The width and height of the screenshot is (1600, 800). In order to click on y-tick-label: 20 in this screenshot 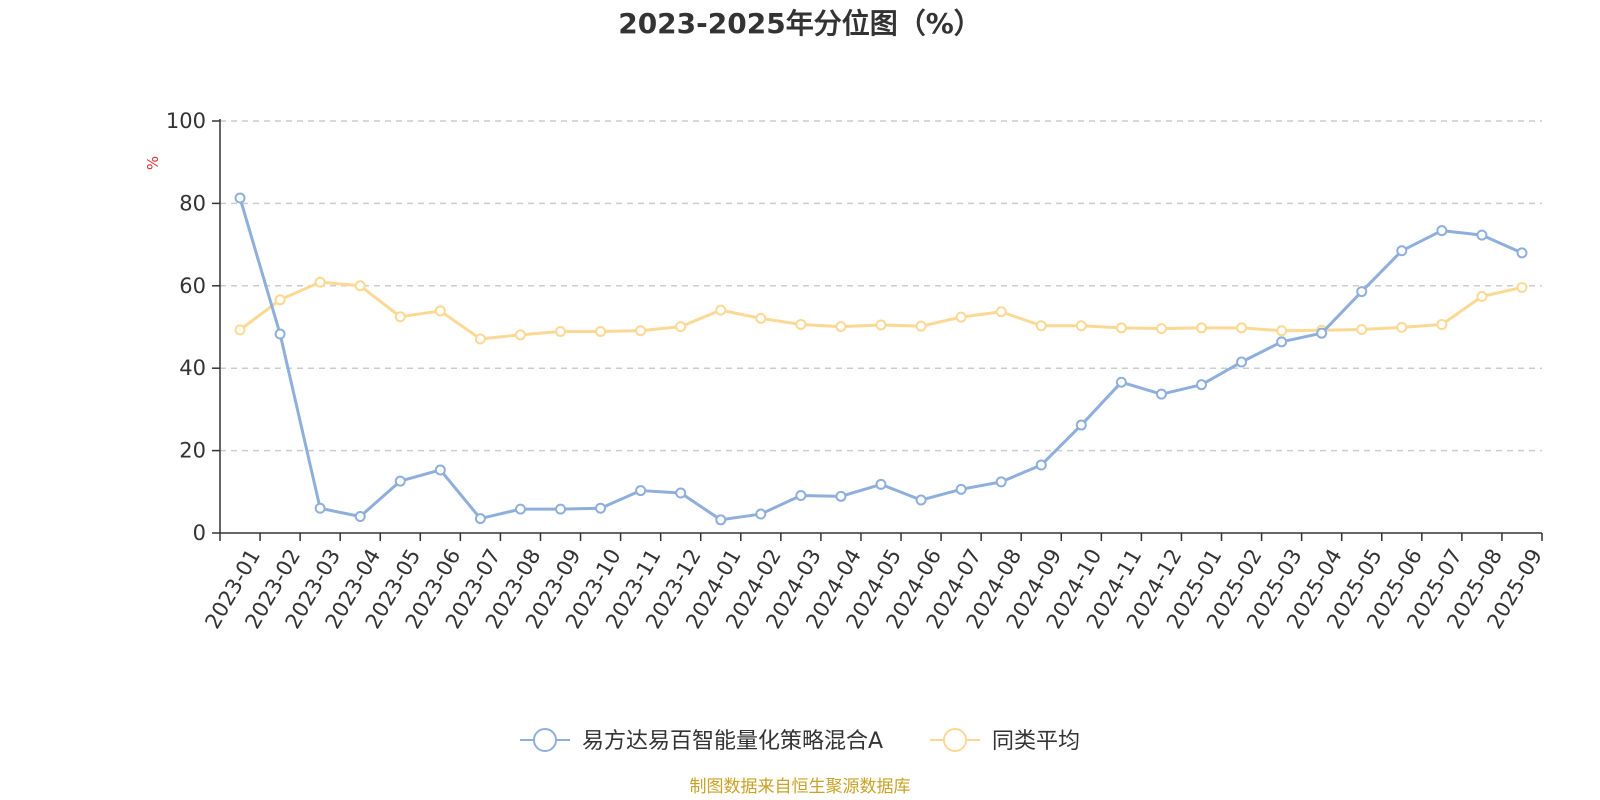, I will do `click(192, 451)`.